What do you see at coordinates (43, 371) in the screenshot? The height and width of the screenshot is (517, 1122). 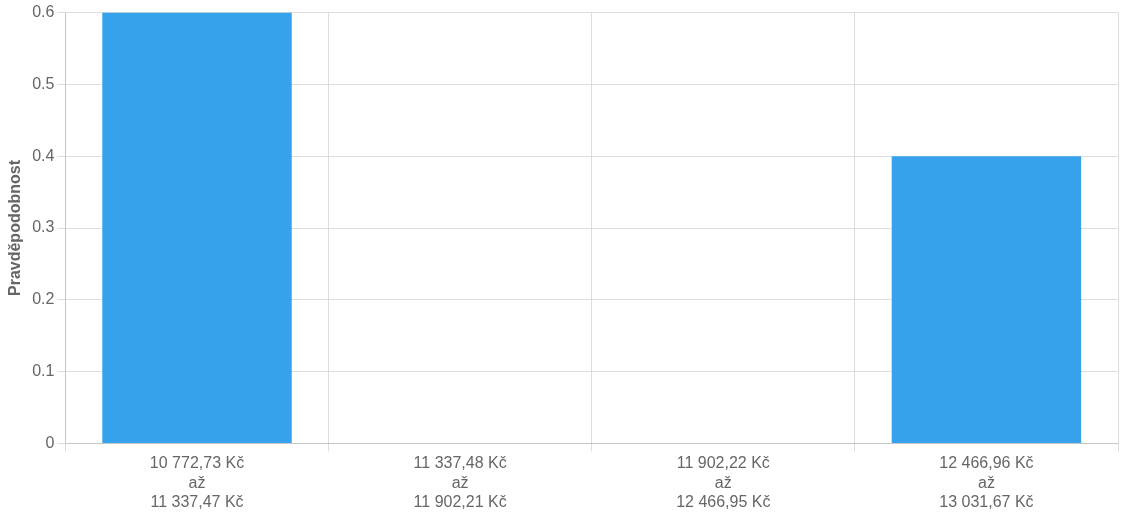 I see `y-tick-label: 0.1` at bounding box center [43, 371].